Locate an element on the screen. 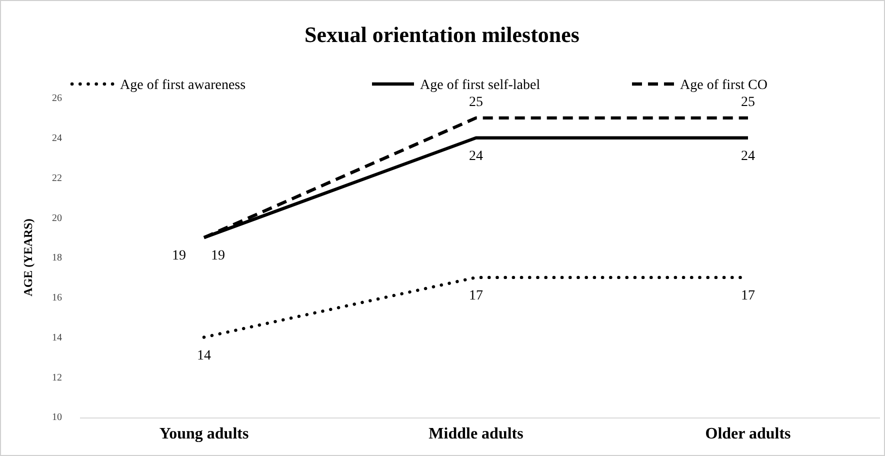 Image resolution: width=885 pixels, height=456 pixels. y-tick-label: 16 is located at coordinates (57, 298).